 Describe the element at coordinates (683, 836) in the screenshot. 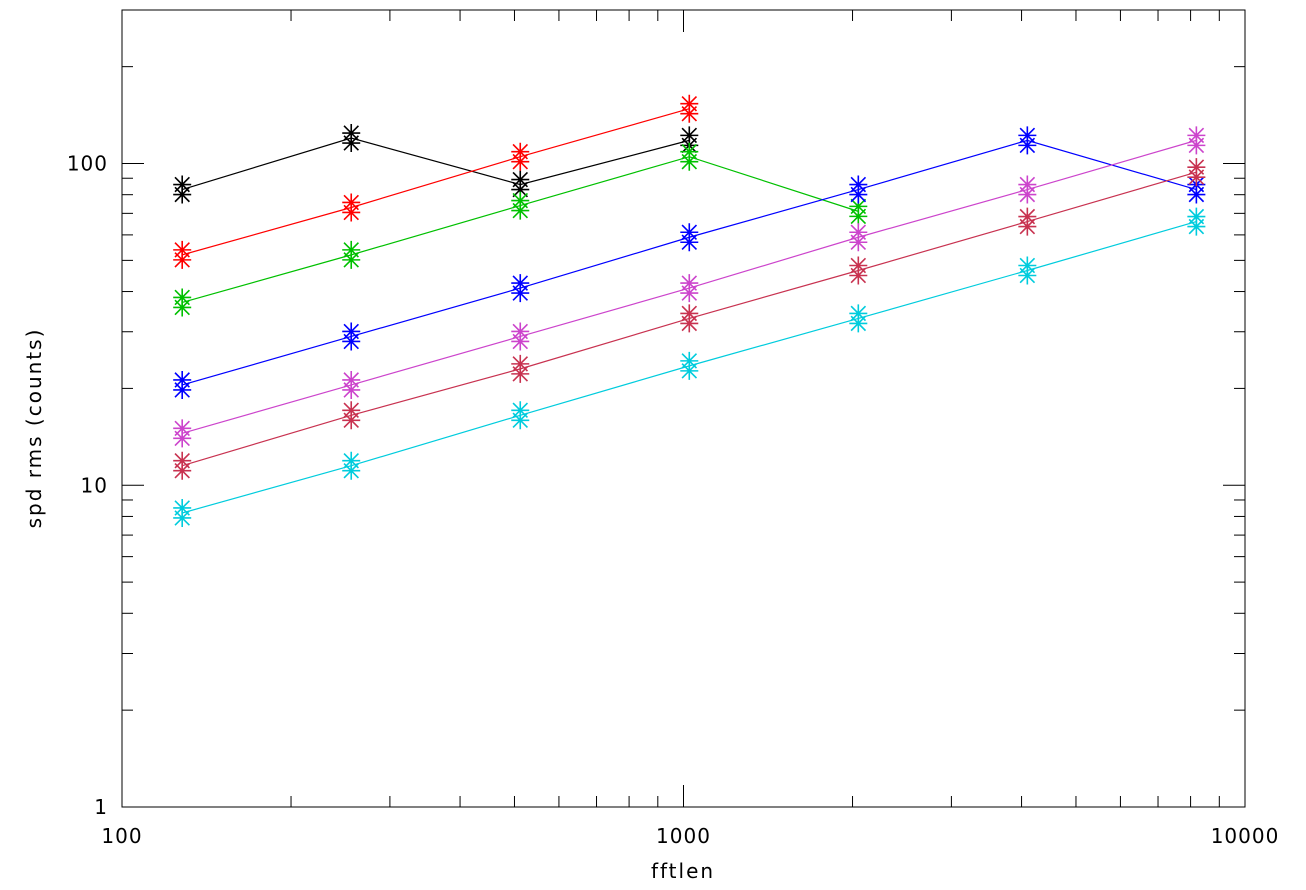

I see `x-tick-label: 1000` at that location.